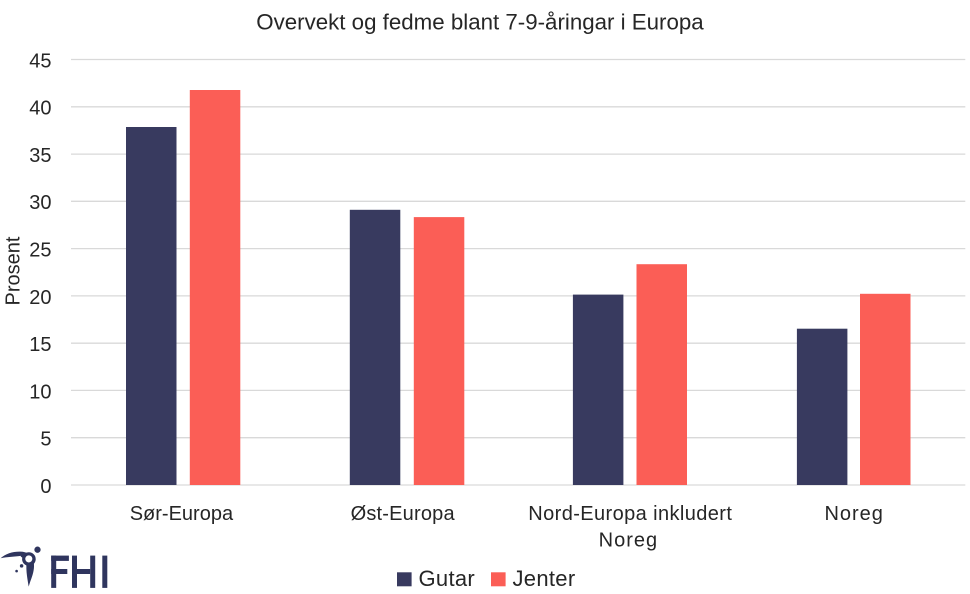 The image size is (970, 594). Describe the element at coordinates (40, 109) in the screenshot. I see `svg-text: 40` at that location.